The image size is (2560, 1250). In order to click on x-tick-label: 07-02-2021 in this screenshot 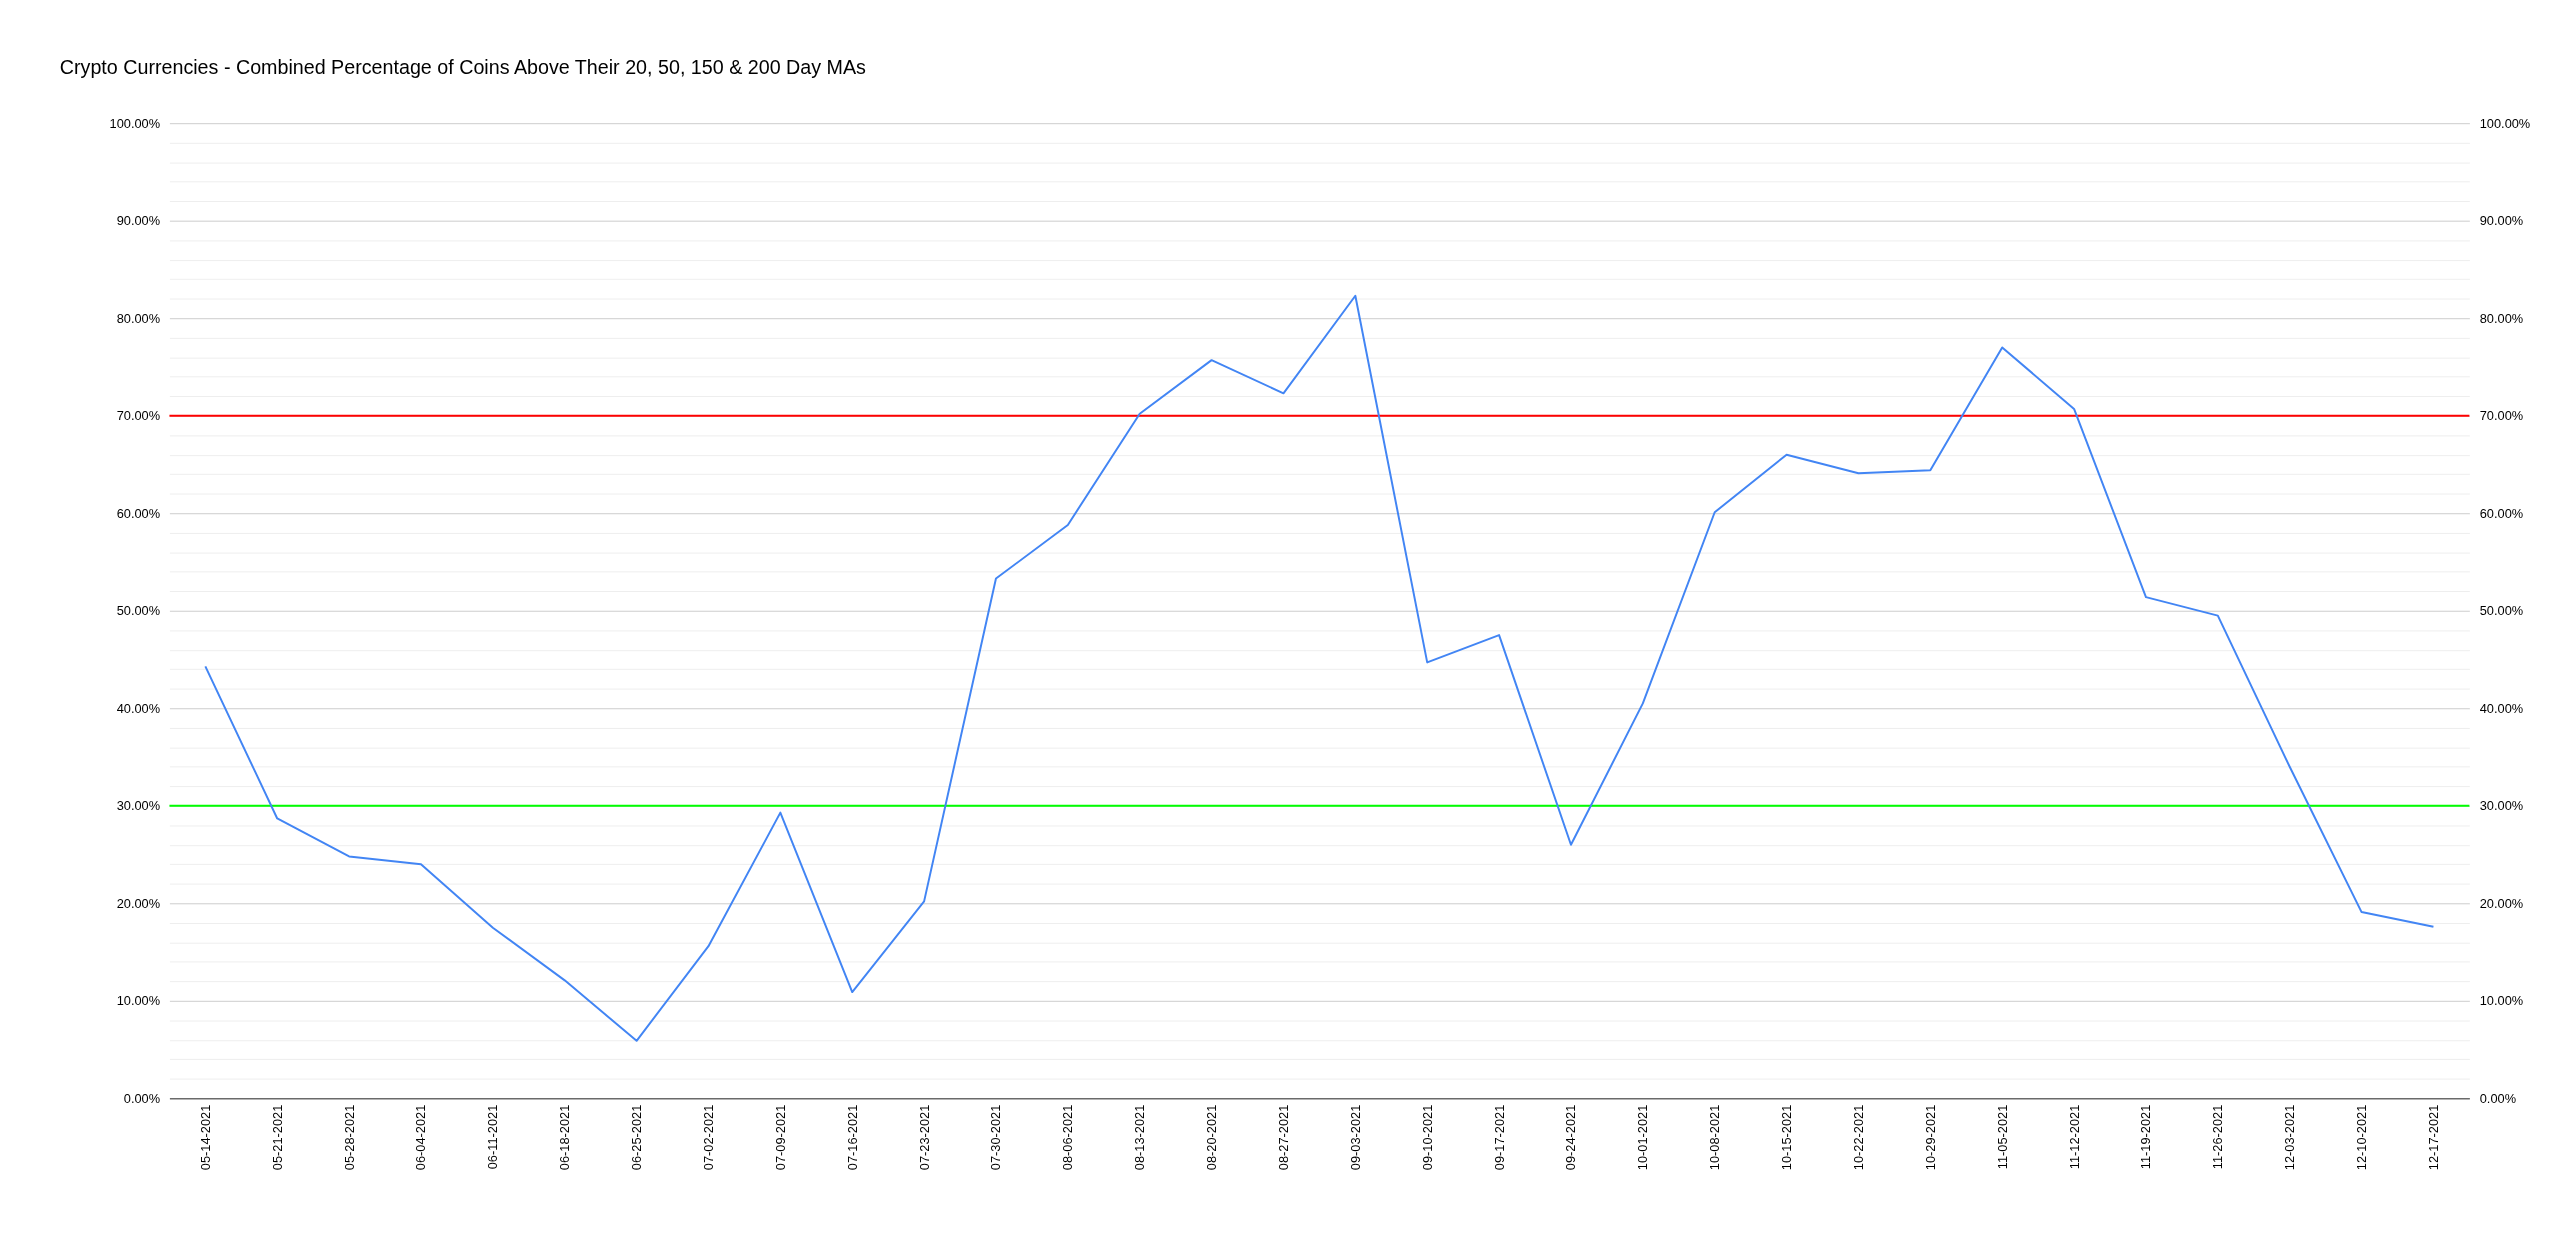, I will do `click(708, 1137)`.